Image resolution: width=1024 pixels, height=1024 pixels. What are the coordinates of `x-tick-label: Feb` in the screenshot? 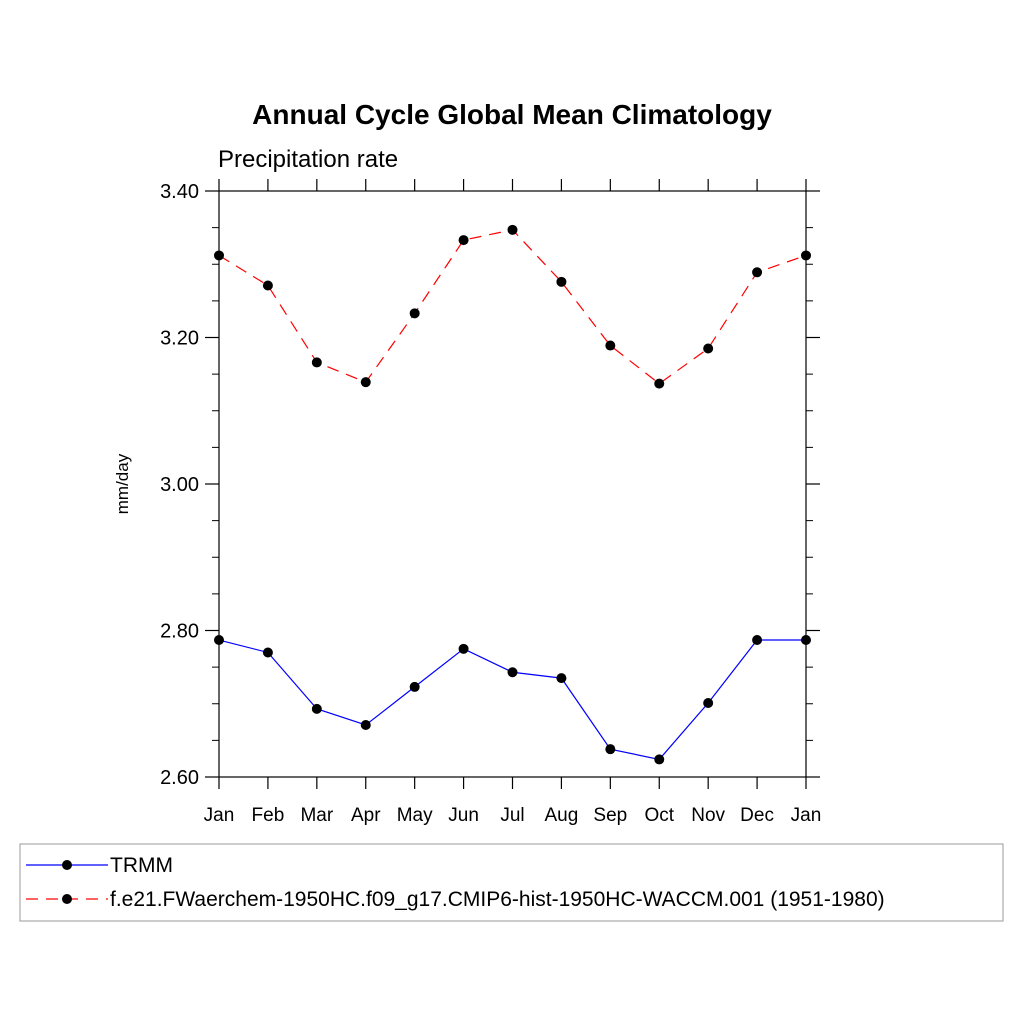 It's located at (268, 815).